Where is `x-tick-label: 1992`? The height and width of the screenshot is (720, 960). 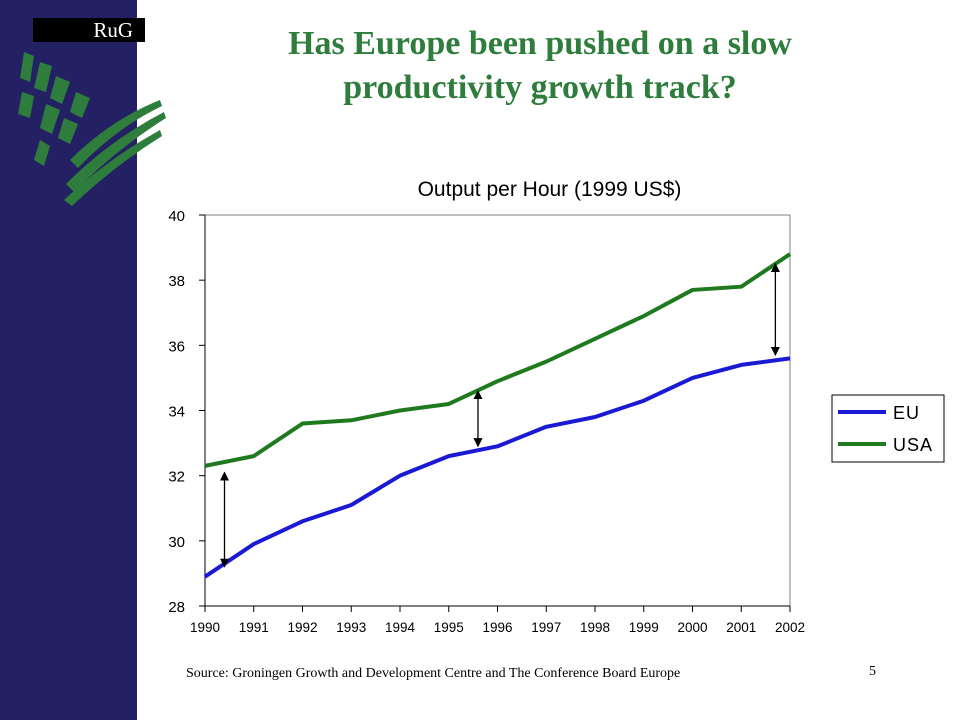
x-tick-label: 1992 is located at coordinates (302, 627).